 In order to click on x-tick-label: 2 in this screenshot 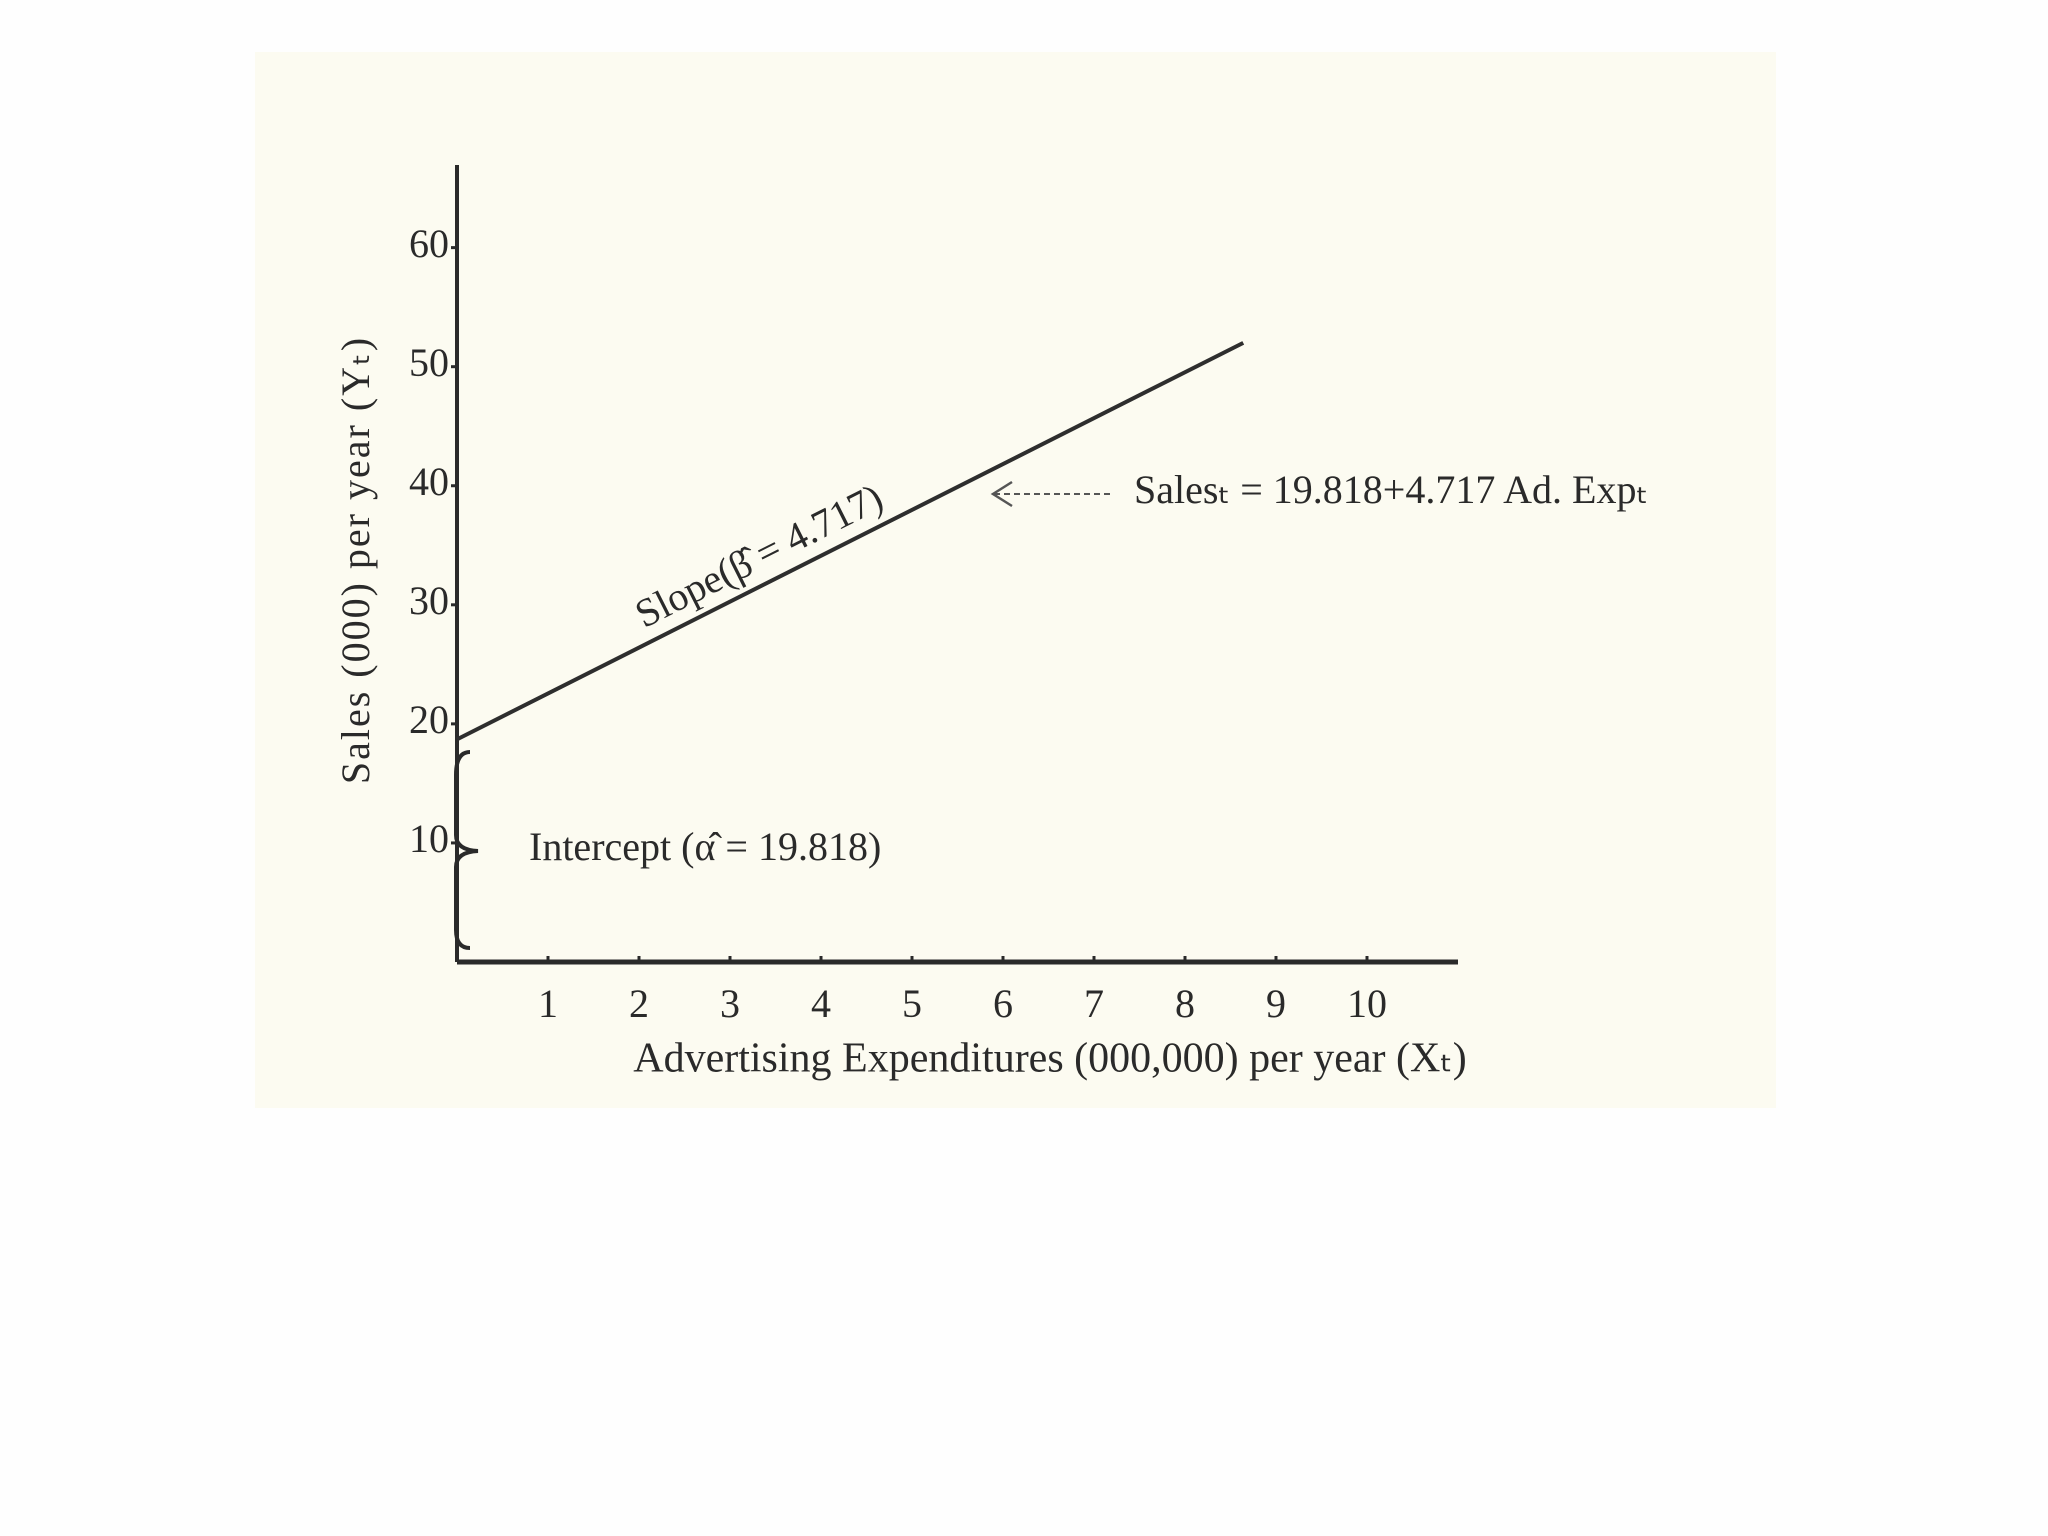, I will do `click(639, 1003)`.